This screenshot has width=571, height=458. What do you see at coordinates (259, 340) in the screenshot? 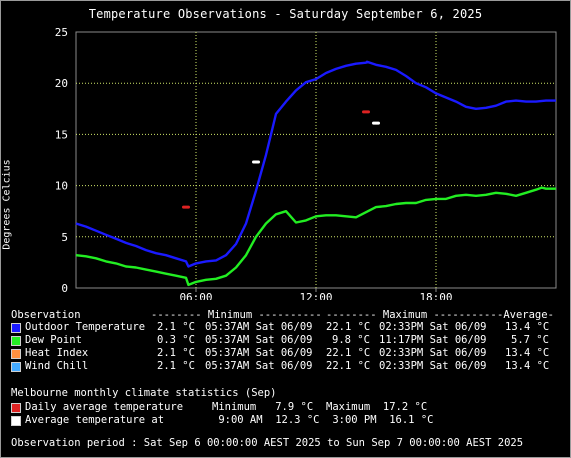
I see `legend-min-time-dew-point: 05:37AM Sat 06/09` at bounding box center [259, 340].